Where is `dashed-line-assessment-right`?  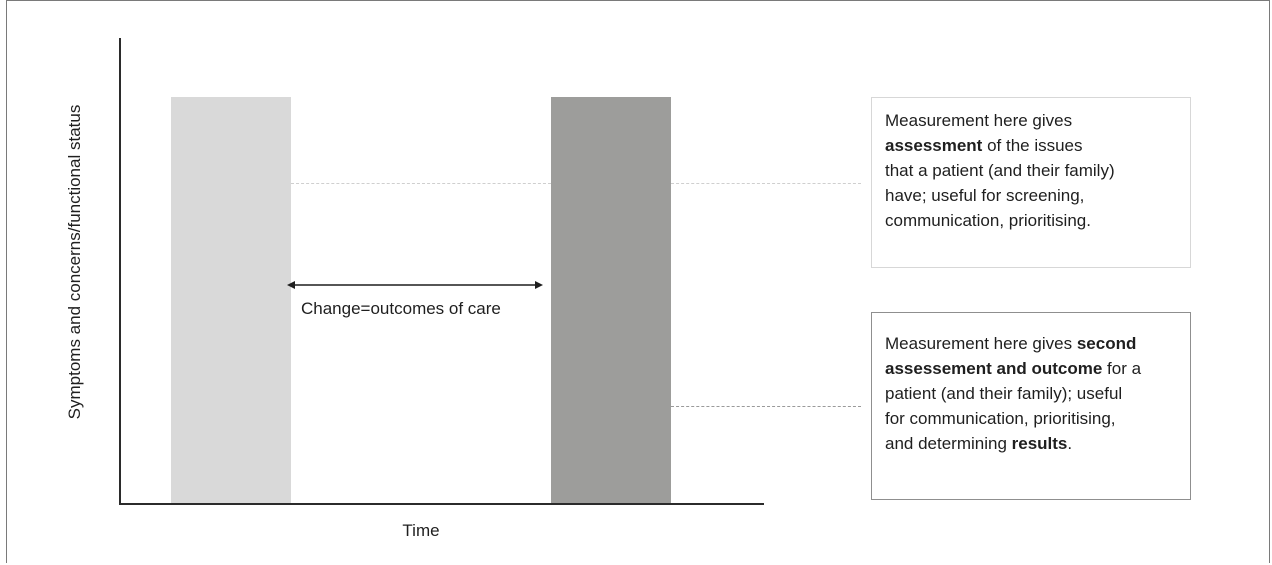
dashed-line-assessment-right is located at coordinates (766, 183).